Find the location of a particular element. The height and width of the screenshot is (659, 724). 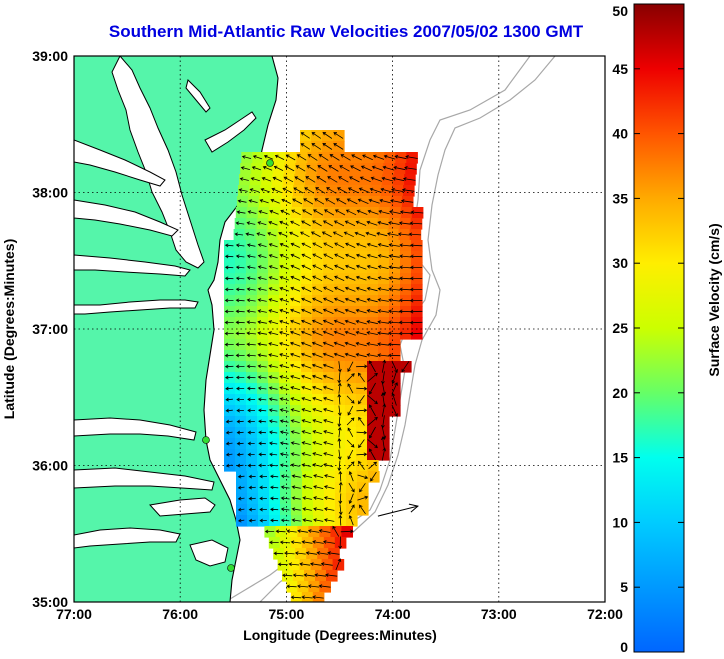

x-tick-label: 73:00 is located at coordinates (499, 614).